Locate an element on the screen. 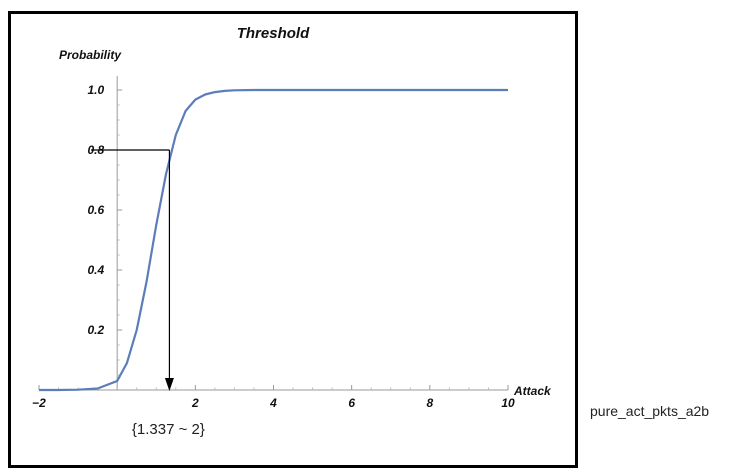  y-tick-label: 0.6 is located at coordinates (95, 210).